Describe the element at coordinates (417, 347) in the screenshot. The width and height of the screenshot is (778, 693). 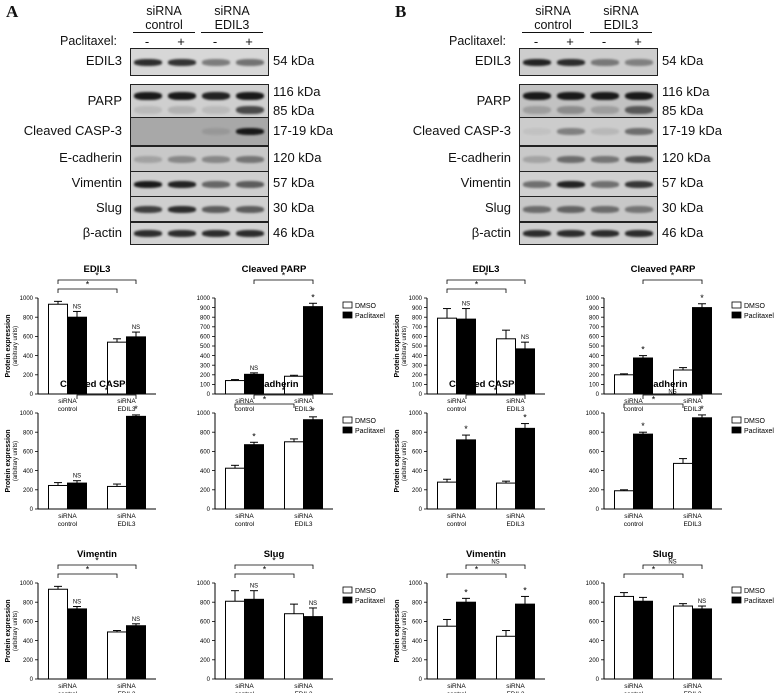
I see `y-tick-label: 500` at that location.